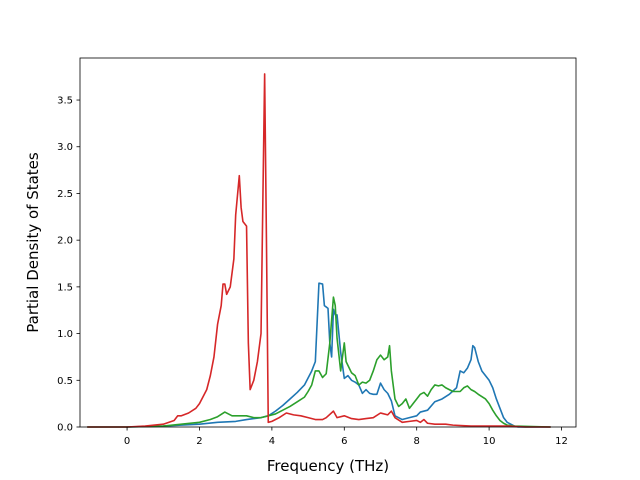 The width and height of the screenshot is (640, 480). Describe the element at coordinates (65, 287) in the screenshot. I see `y-tick-label: 1.5` at that location.